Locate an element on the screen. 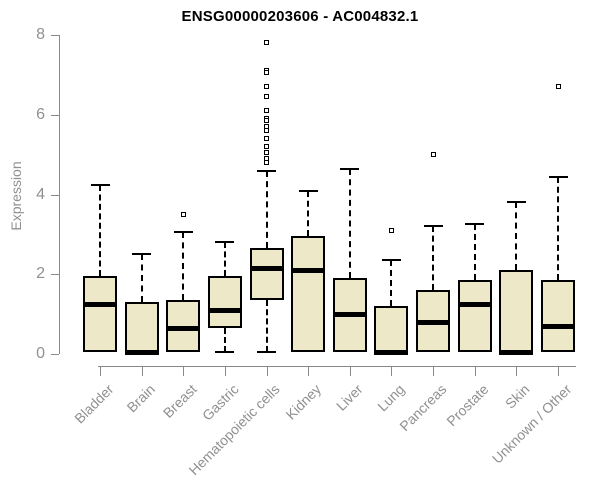 The image size is (600, 500). lower-whisker-cap-hematopoietic-cells is located at coordinates (267, 352).